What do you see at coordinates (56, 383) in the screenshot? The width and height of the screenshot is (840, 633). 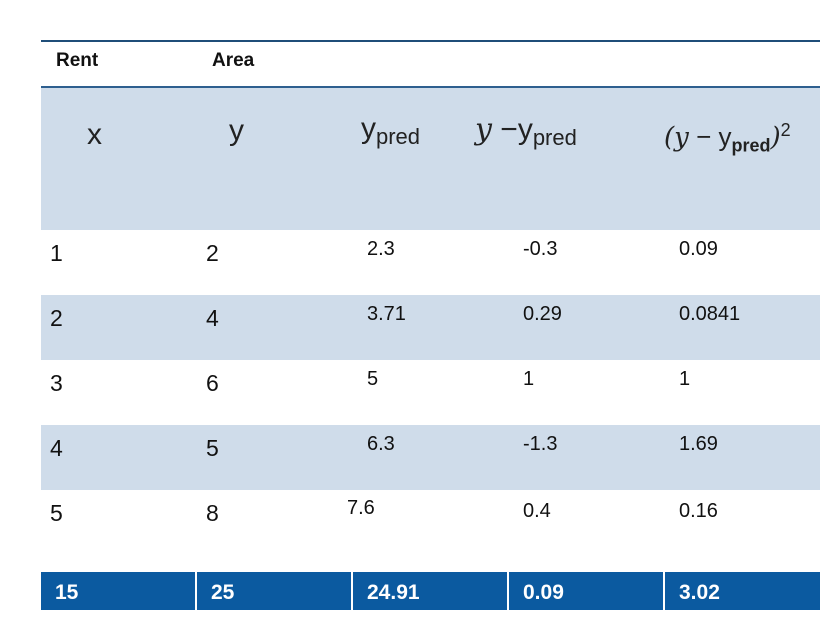 I see `cell-x: 3` at bounding box center [56, 383].